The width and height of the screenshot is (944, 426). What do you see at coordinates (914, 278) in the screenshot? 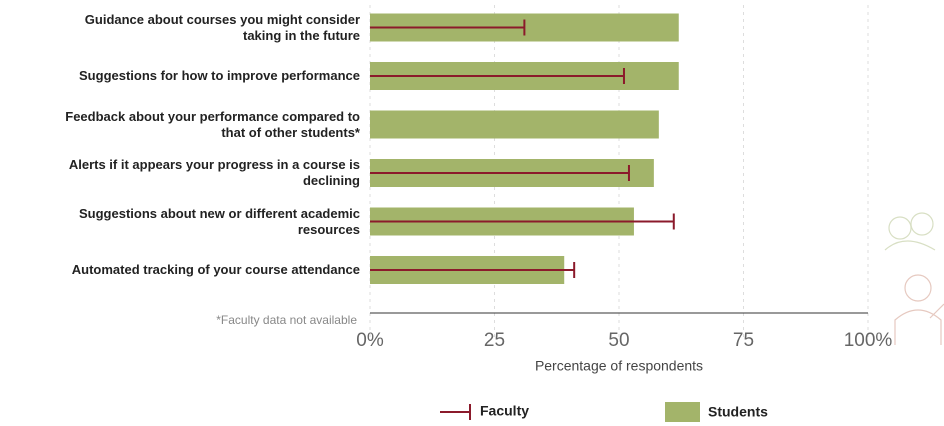
I see `decoration` at bounding box center [914, 278].